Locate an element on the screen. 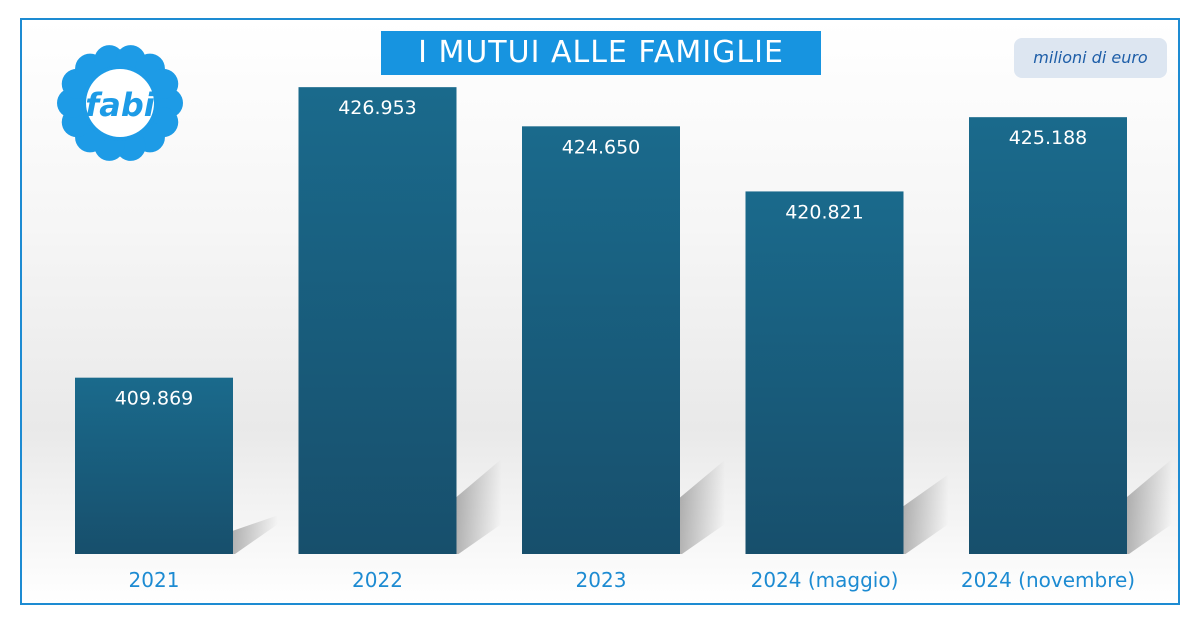  bar-value-label: 424.650 is located at coordinates (601, 147).